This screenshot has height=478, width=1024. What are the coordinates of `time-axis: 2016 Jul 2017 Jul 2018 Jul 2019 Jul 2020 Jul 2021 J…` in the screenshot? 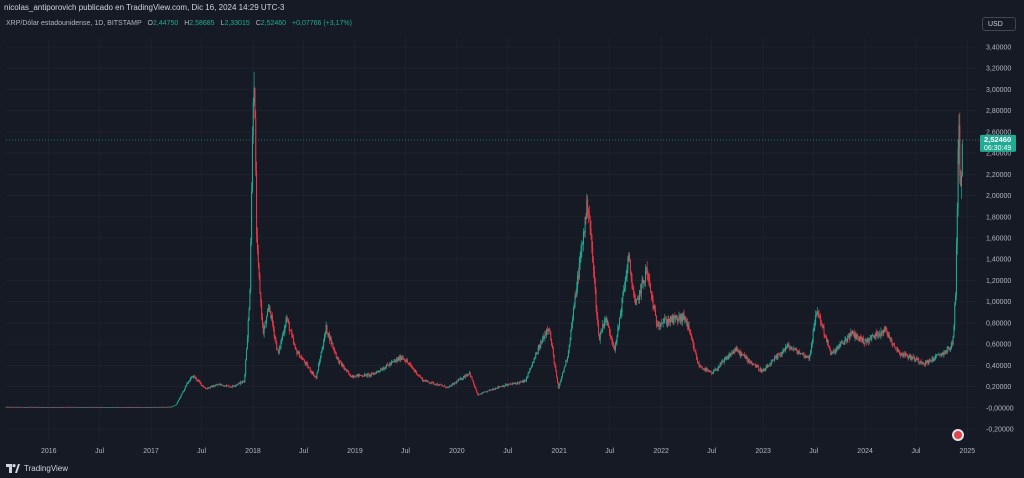 It's located at (508, 451).